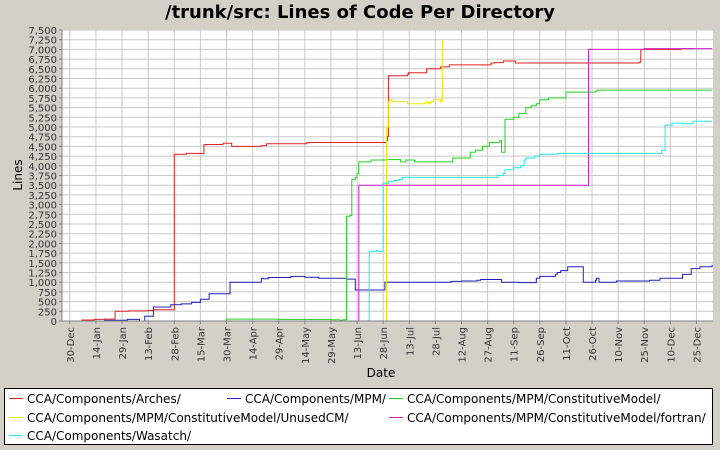 This screenshot has width=720, height=450. What do you see at coordinates (42, 196) in the screenshot?
I see `y-tick-label: 3,250` at bounding box center [42, 196].